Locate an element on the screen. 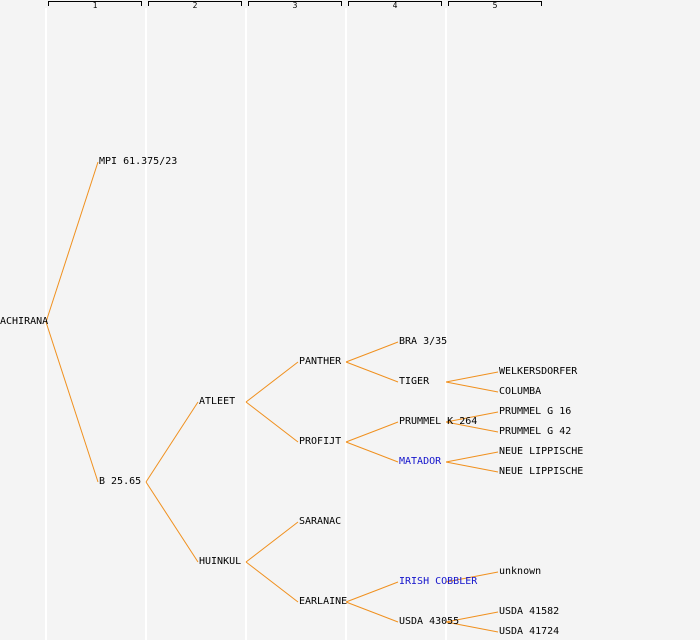 This screenshot has width=700, height=640. edge-atleet-profijt is located at coordinates (272, 422).